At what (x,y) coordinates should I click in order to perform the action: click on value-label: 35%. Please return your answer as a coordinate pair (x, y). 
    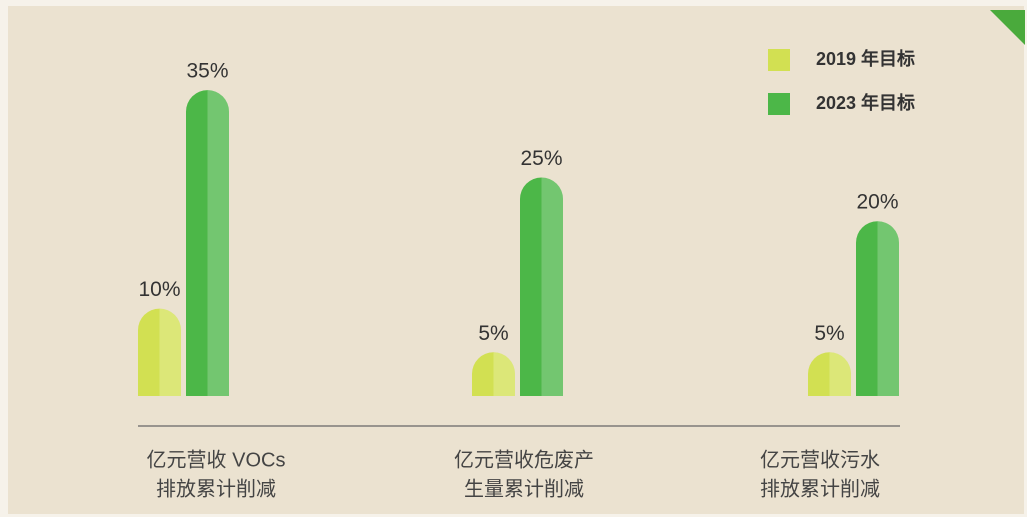
    Looking at the image, I should click on (207, 71).